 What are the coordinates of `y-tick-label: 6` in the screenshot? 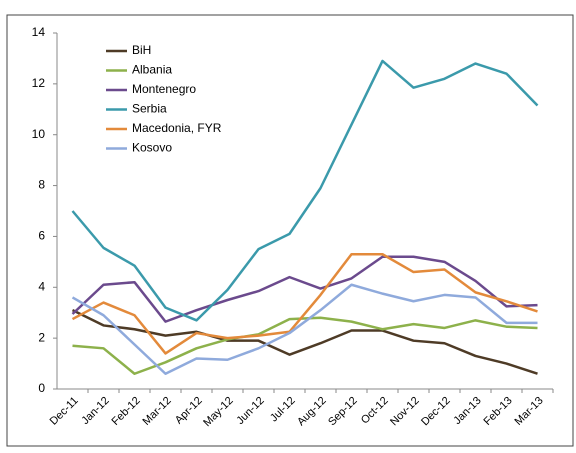 It's located at (41, 236).